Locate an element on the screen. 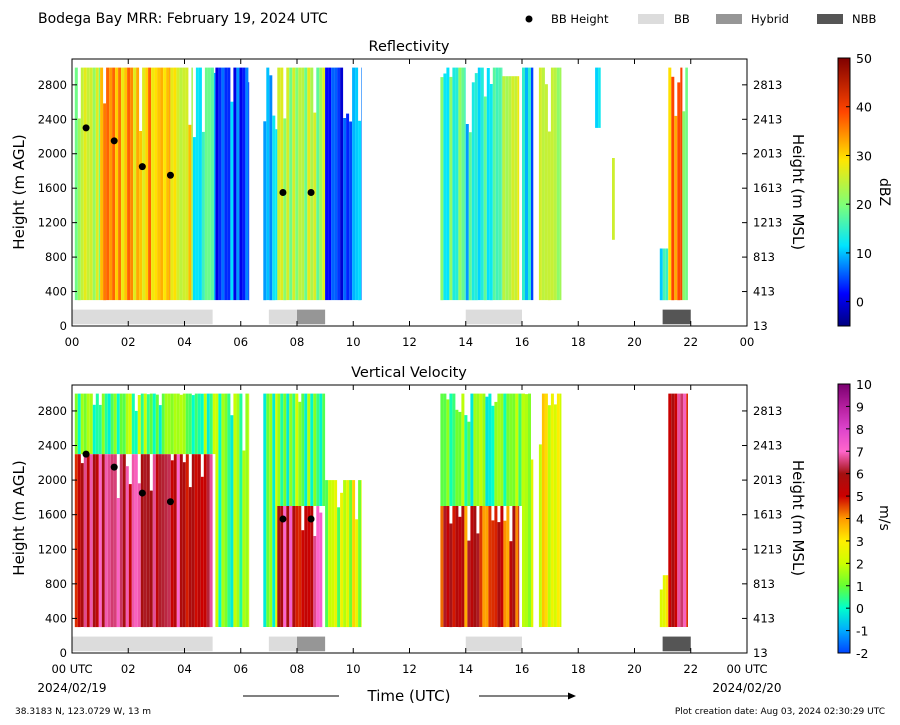  legend-nbb-swatch is located at coordinates (830, 19).